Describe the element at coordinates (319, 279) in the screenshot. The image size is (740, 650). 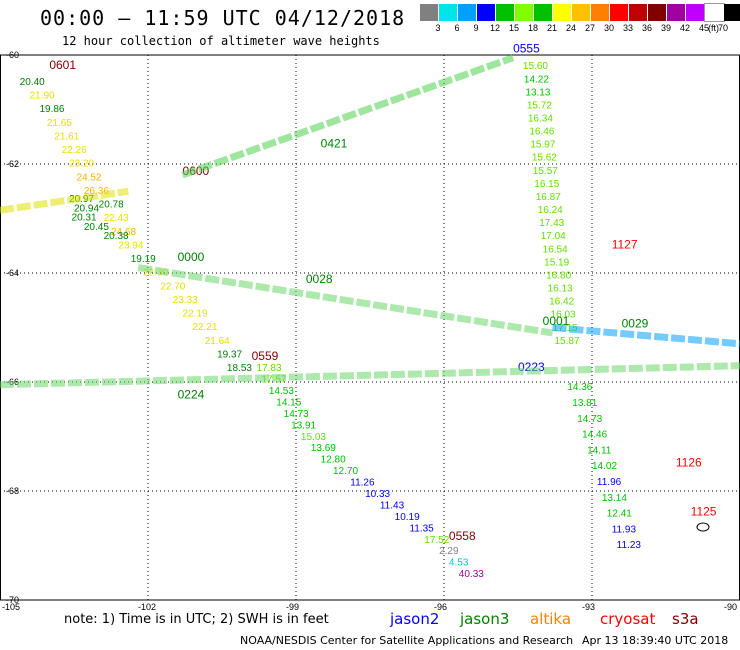
I see `pass-time-label: 0028` at that location.